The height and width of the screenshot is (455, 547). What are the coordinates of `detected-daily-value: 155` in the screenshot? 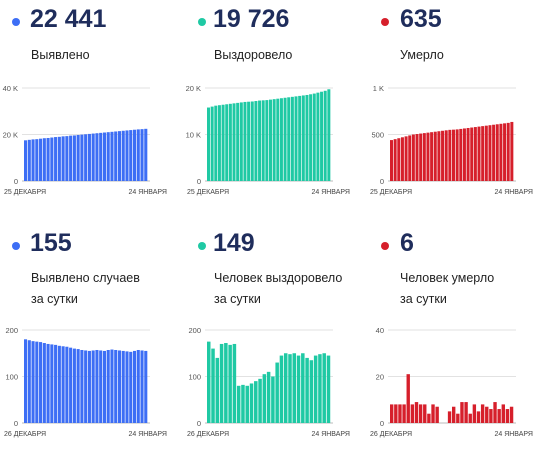 It's located at (51, 243).